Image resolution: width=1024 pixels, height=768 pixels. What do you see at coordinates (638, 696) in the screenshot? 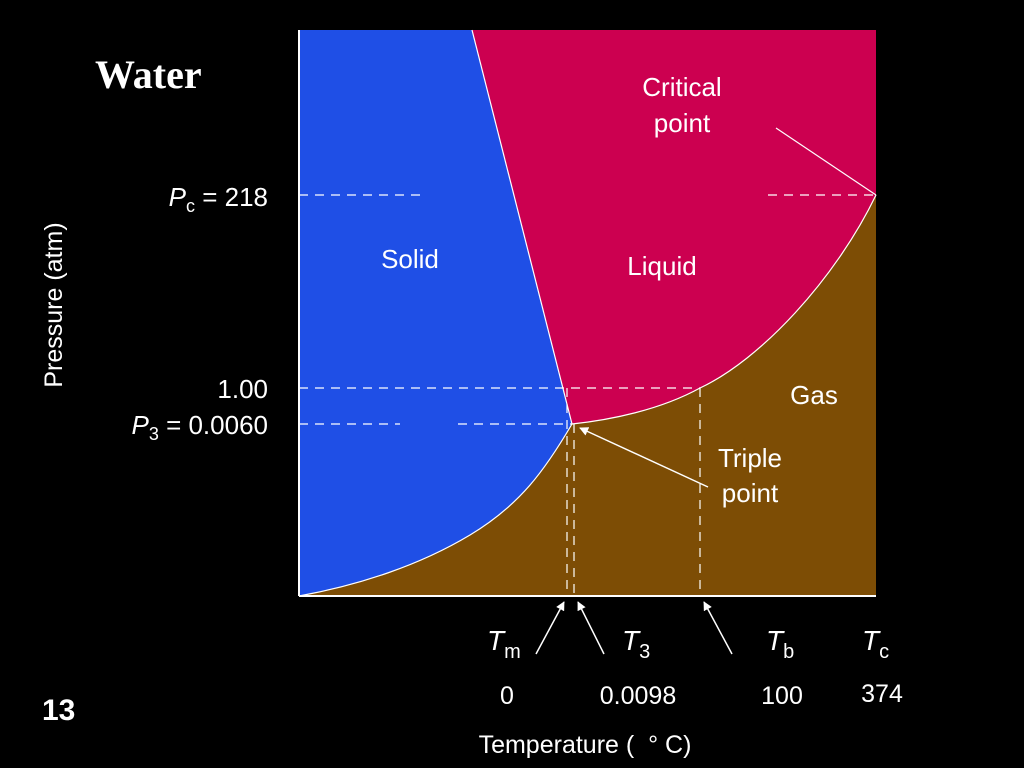
I see `t3-value: 0.0098` at bounding box center [638, 696].